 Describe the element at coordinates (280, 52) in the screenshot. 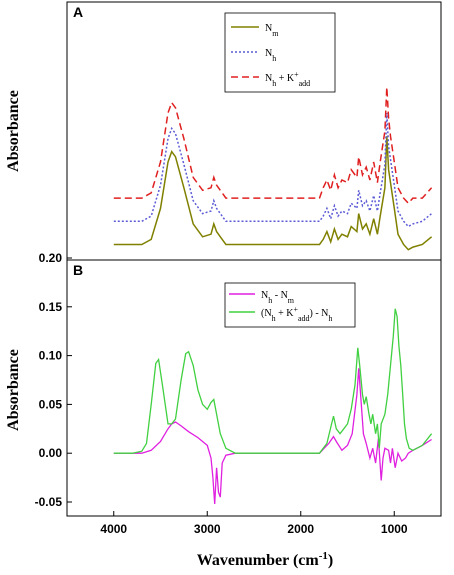

I see `legend-a-box` at that location.